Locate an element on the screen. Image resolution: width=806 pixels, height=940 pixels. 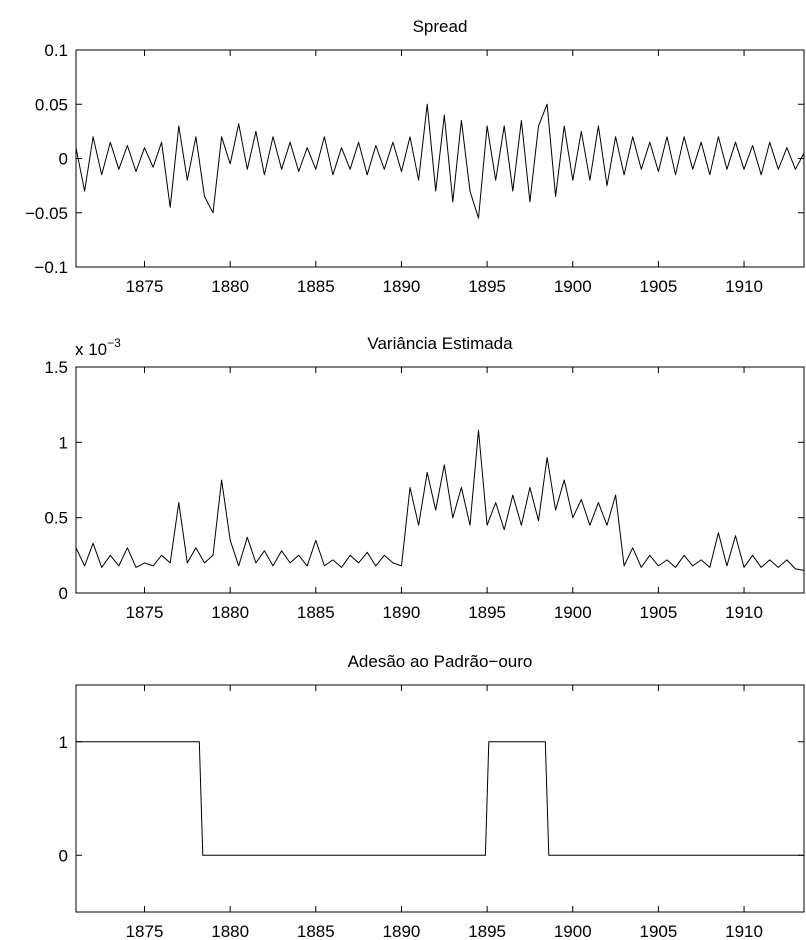
gold-standard-ytick-label: 0 is located at coordinates (63, 855).